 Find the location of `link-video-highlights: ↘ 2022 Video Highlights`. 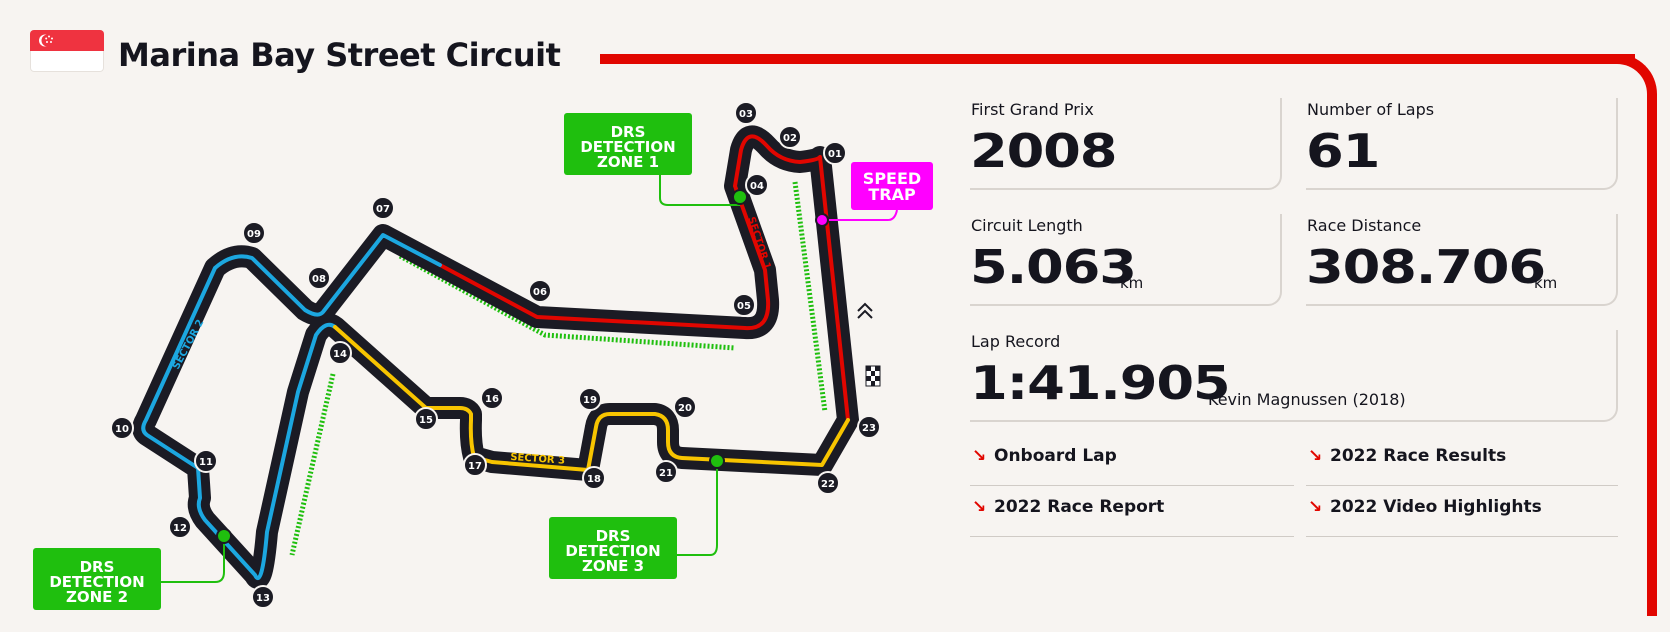

link-video-highlights: ↘ 2022 Video Highlights is located at coordinates (1462, 514).